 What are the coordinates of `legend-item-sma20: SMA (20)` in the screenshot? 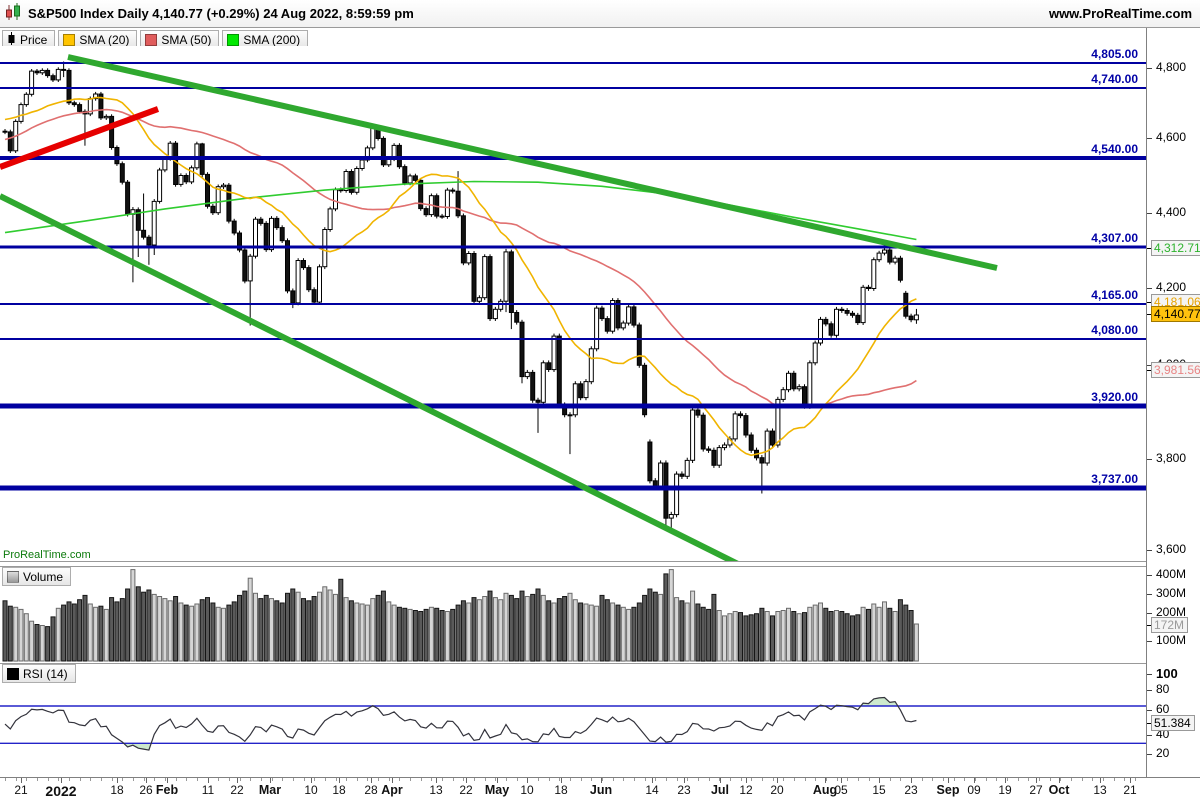 It's located at (98, 39).